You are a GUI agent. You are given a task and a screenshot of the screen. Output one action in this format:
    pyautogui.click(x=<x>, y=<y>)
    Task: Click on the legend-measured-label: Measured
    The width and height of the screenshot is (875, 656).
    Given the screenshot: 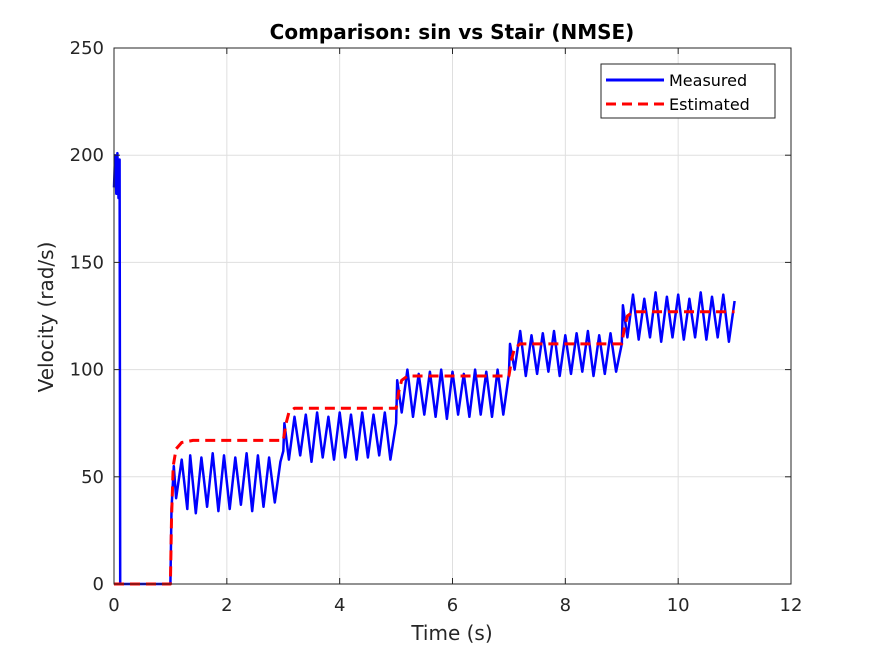 What is the action you would take?
    pyautogui.click(x=708, y=80)
    